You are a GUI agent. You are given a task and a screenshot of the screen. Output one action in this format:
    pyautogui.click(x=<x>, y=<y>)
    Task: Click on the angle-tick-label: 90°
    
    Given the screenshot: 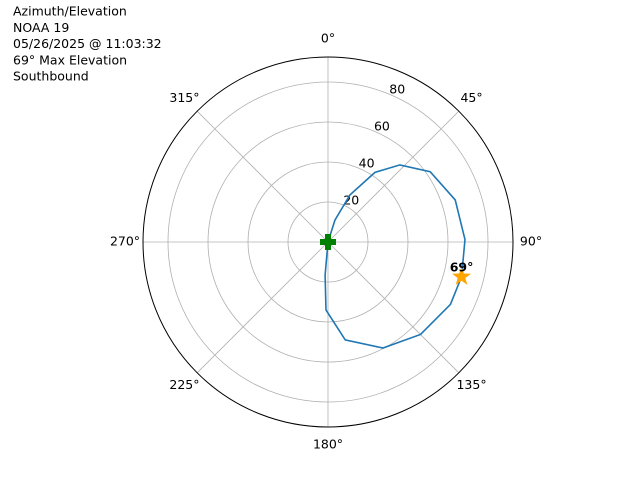 What is the action you would take?
    pyautogui.click(x=531, y=241)
    